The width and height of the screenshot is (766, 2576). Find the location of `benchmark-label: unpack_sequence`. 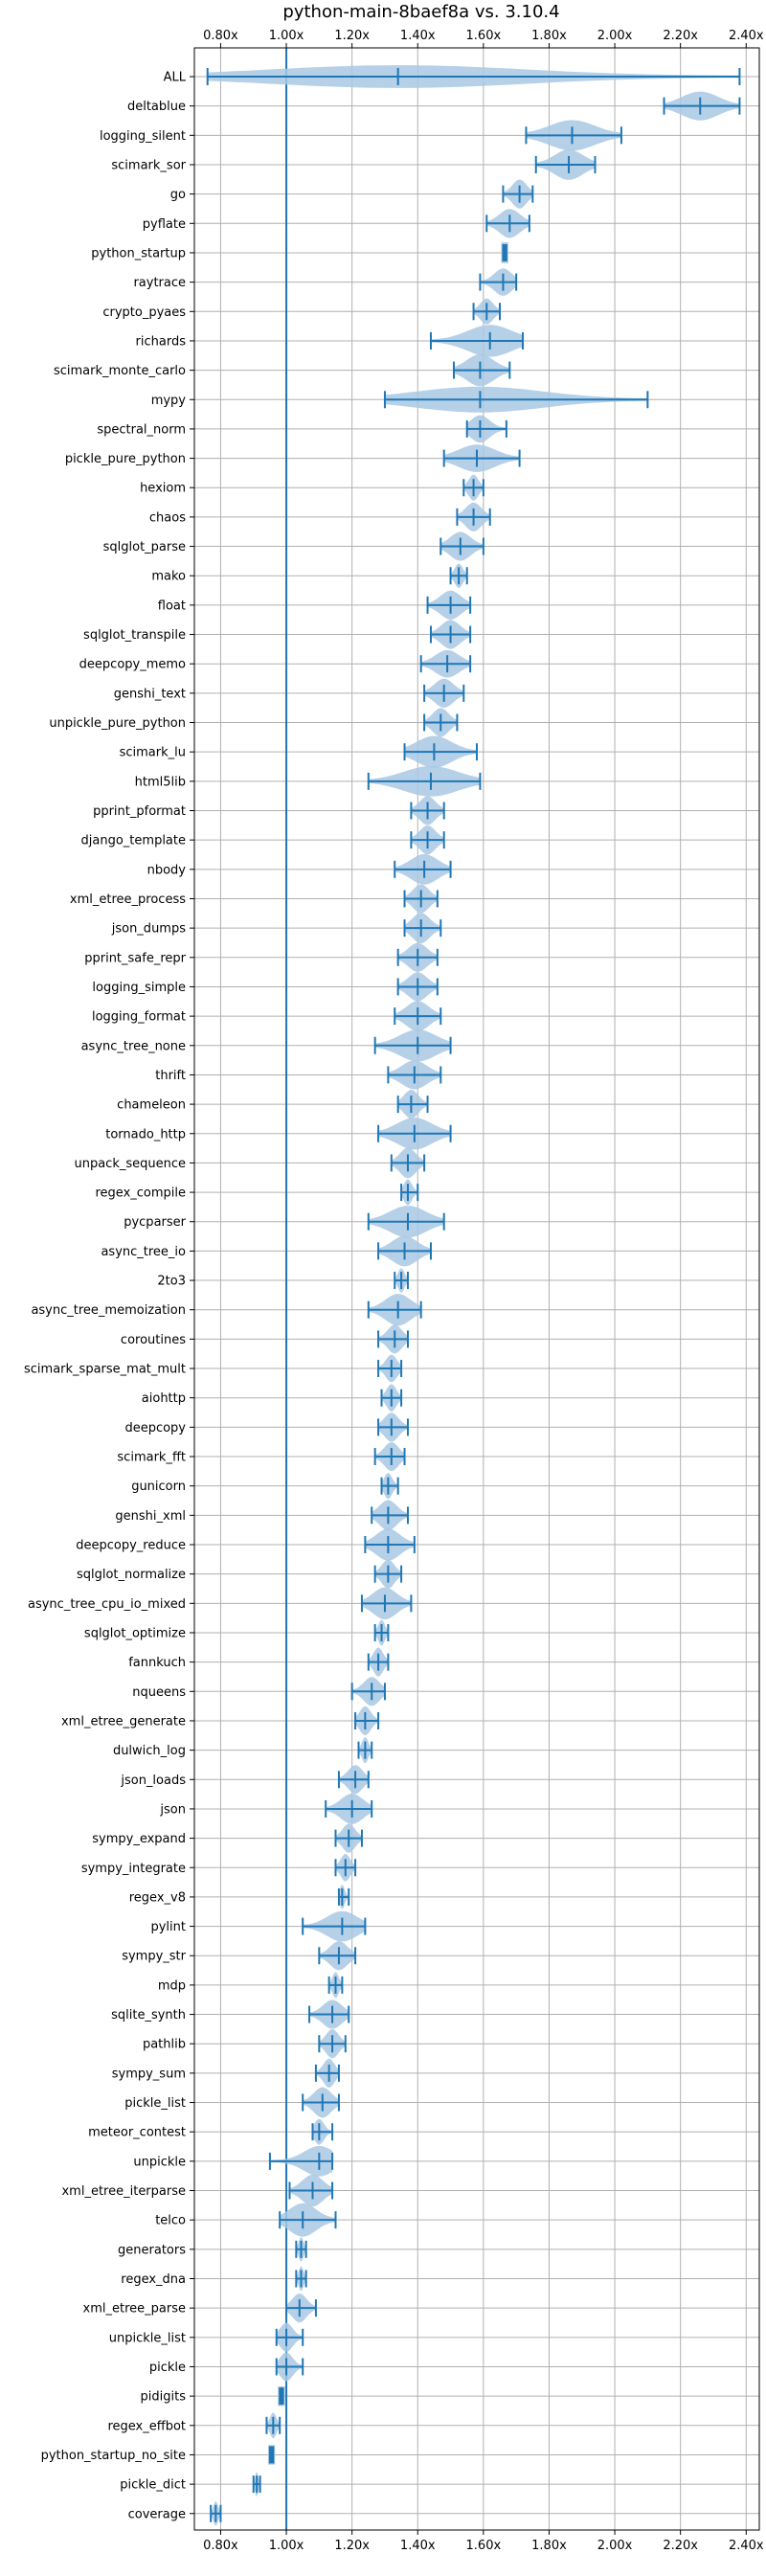

benchmark-label: unpack_sequence is located at coordinates (130, 1164).